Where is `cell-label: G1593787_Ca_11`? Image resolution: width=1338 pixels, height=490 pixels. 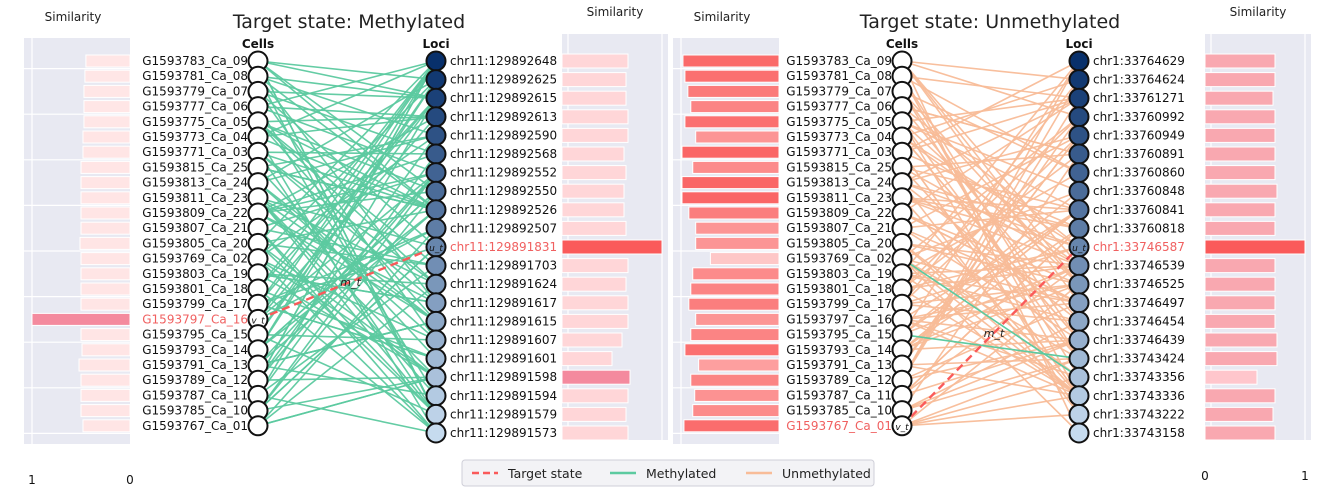
cell-label: G1593787_Ca_11 is located at coordinates (839, 395).